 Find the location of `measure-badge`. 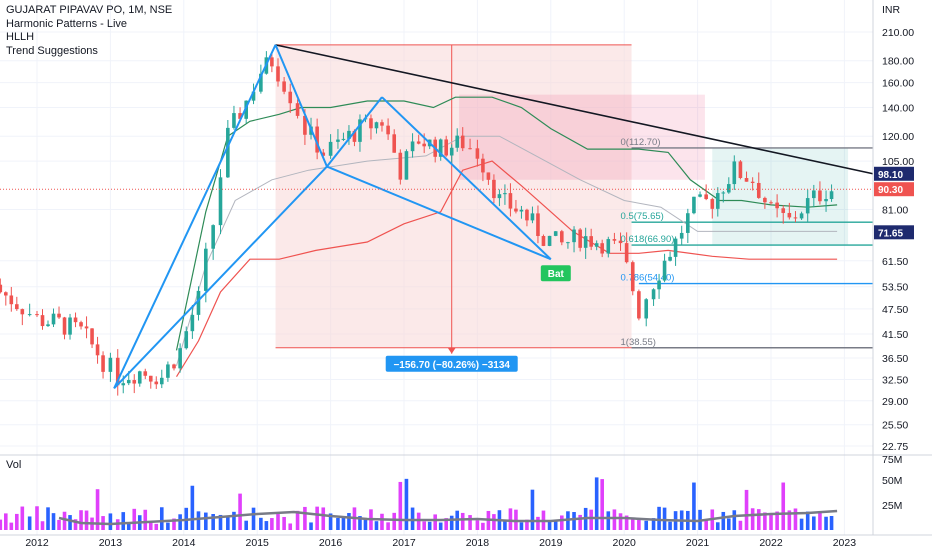

measure-badge is located at coordinates (451, 363).